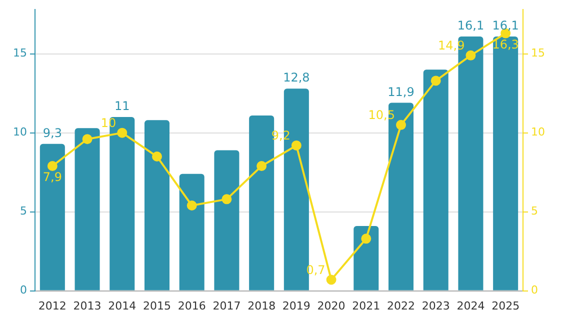 This screenshot has width=568, height=320. I want to click on x-tick-label: 2020, so click(331, 305).